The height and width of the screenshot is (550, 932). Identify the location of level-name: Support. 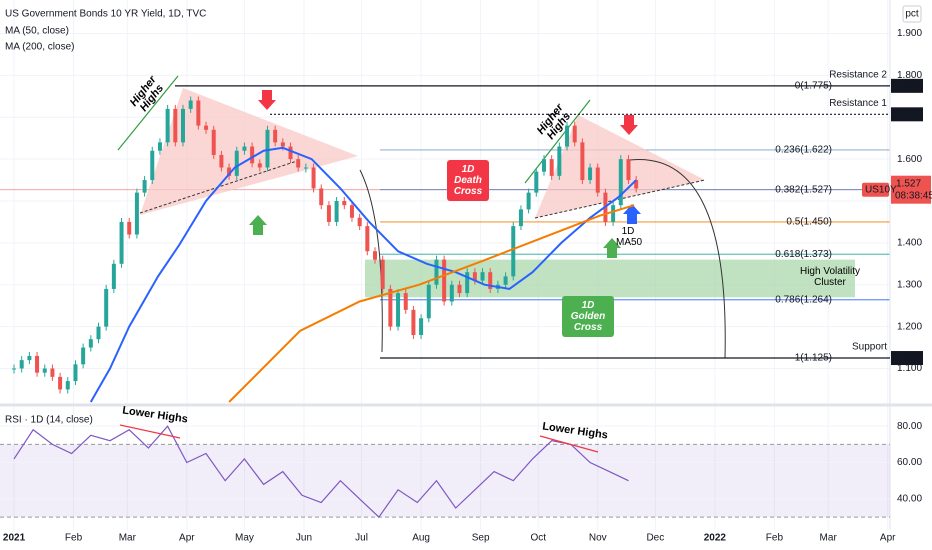
(869, 347).